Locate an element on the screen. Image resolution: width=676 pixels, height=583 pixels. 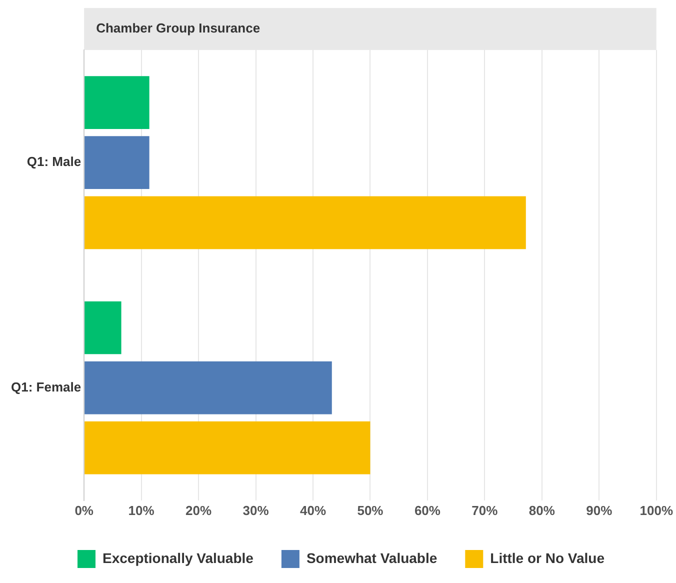
x-tick-label: 60% is located at coordinates (427, 510).